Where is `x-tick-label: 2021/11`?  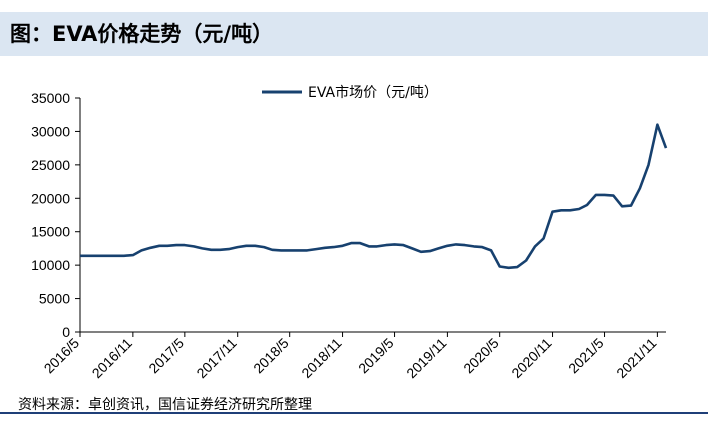
x-tick-label: 2021/11 is located at coordinates (636, 358).